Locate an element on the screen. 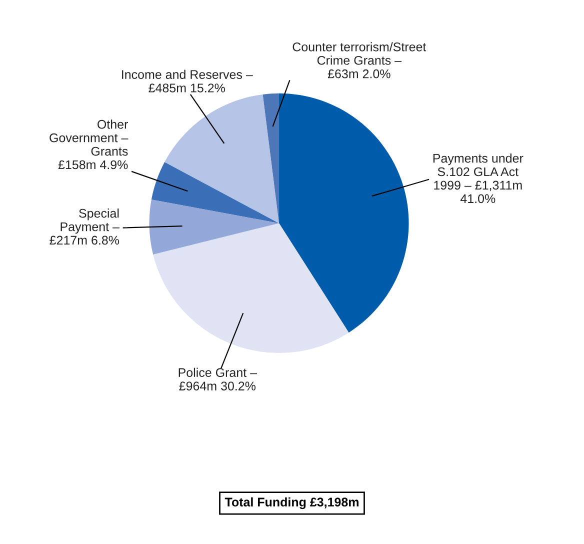 The height and width of the screenshot is (544, 584). slice-label: Counter terrorism/Street Crime Grants – £63m 2.0% is located at coordinates (359, 60).